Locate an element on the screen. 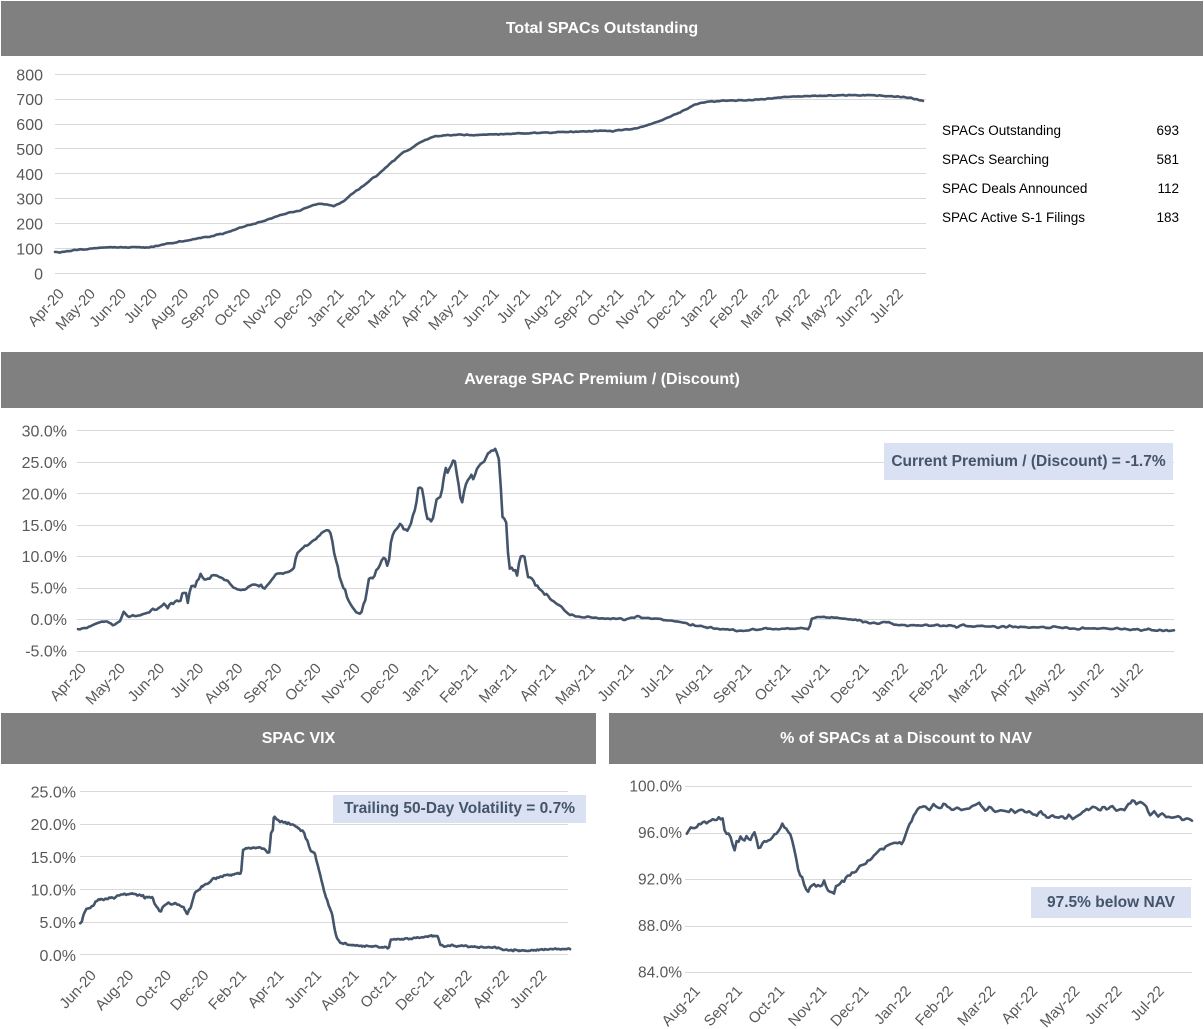 Image resolution: width=1204 pixels, height=1029 pixels. svg-text: 88.0% is located at coordinates (660, 926).